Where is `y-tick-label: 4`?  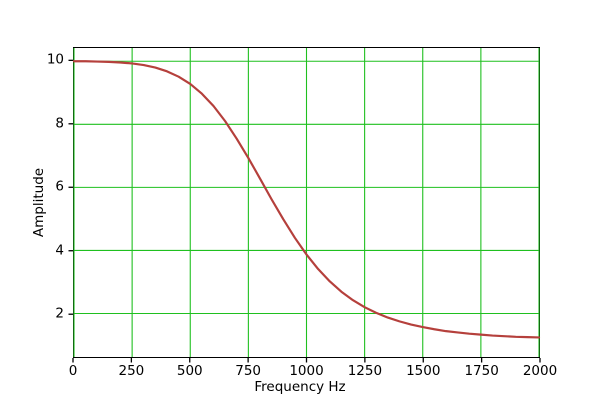
y-tick-label: 4 is located at coordinates (59, 249).